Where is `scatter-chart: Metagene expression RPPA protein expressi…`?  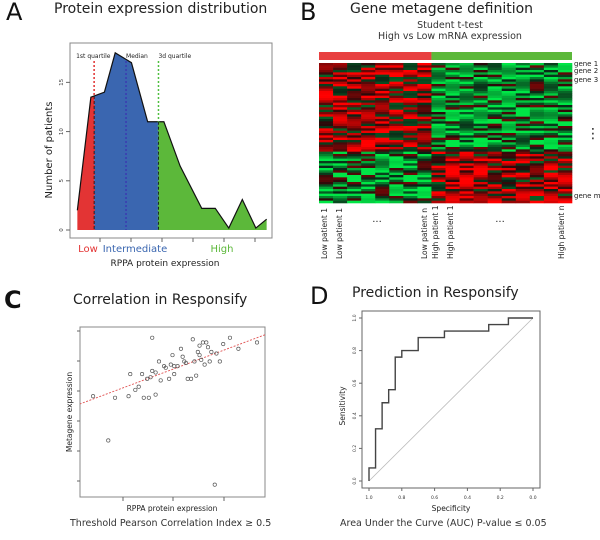 scatter-chart: Metagene expression RPPA protein expressi… is located at coordinates (165, 419).